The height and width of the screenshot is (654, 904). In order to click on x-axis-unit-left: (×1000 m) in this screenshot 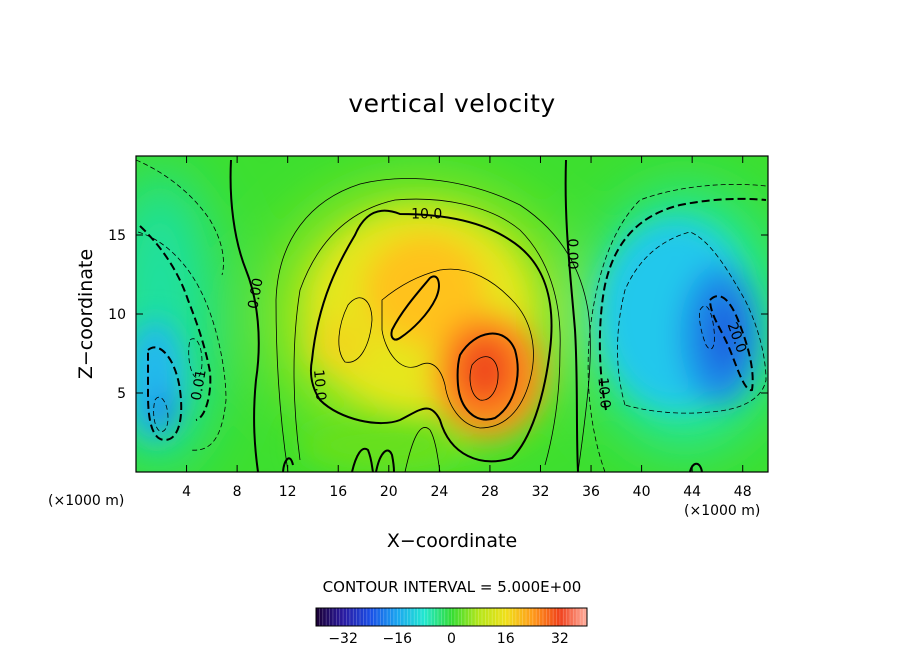, I will do `click(86, 501)`.